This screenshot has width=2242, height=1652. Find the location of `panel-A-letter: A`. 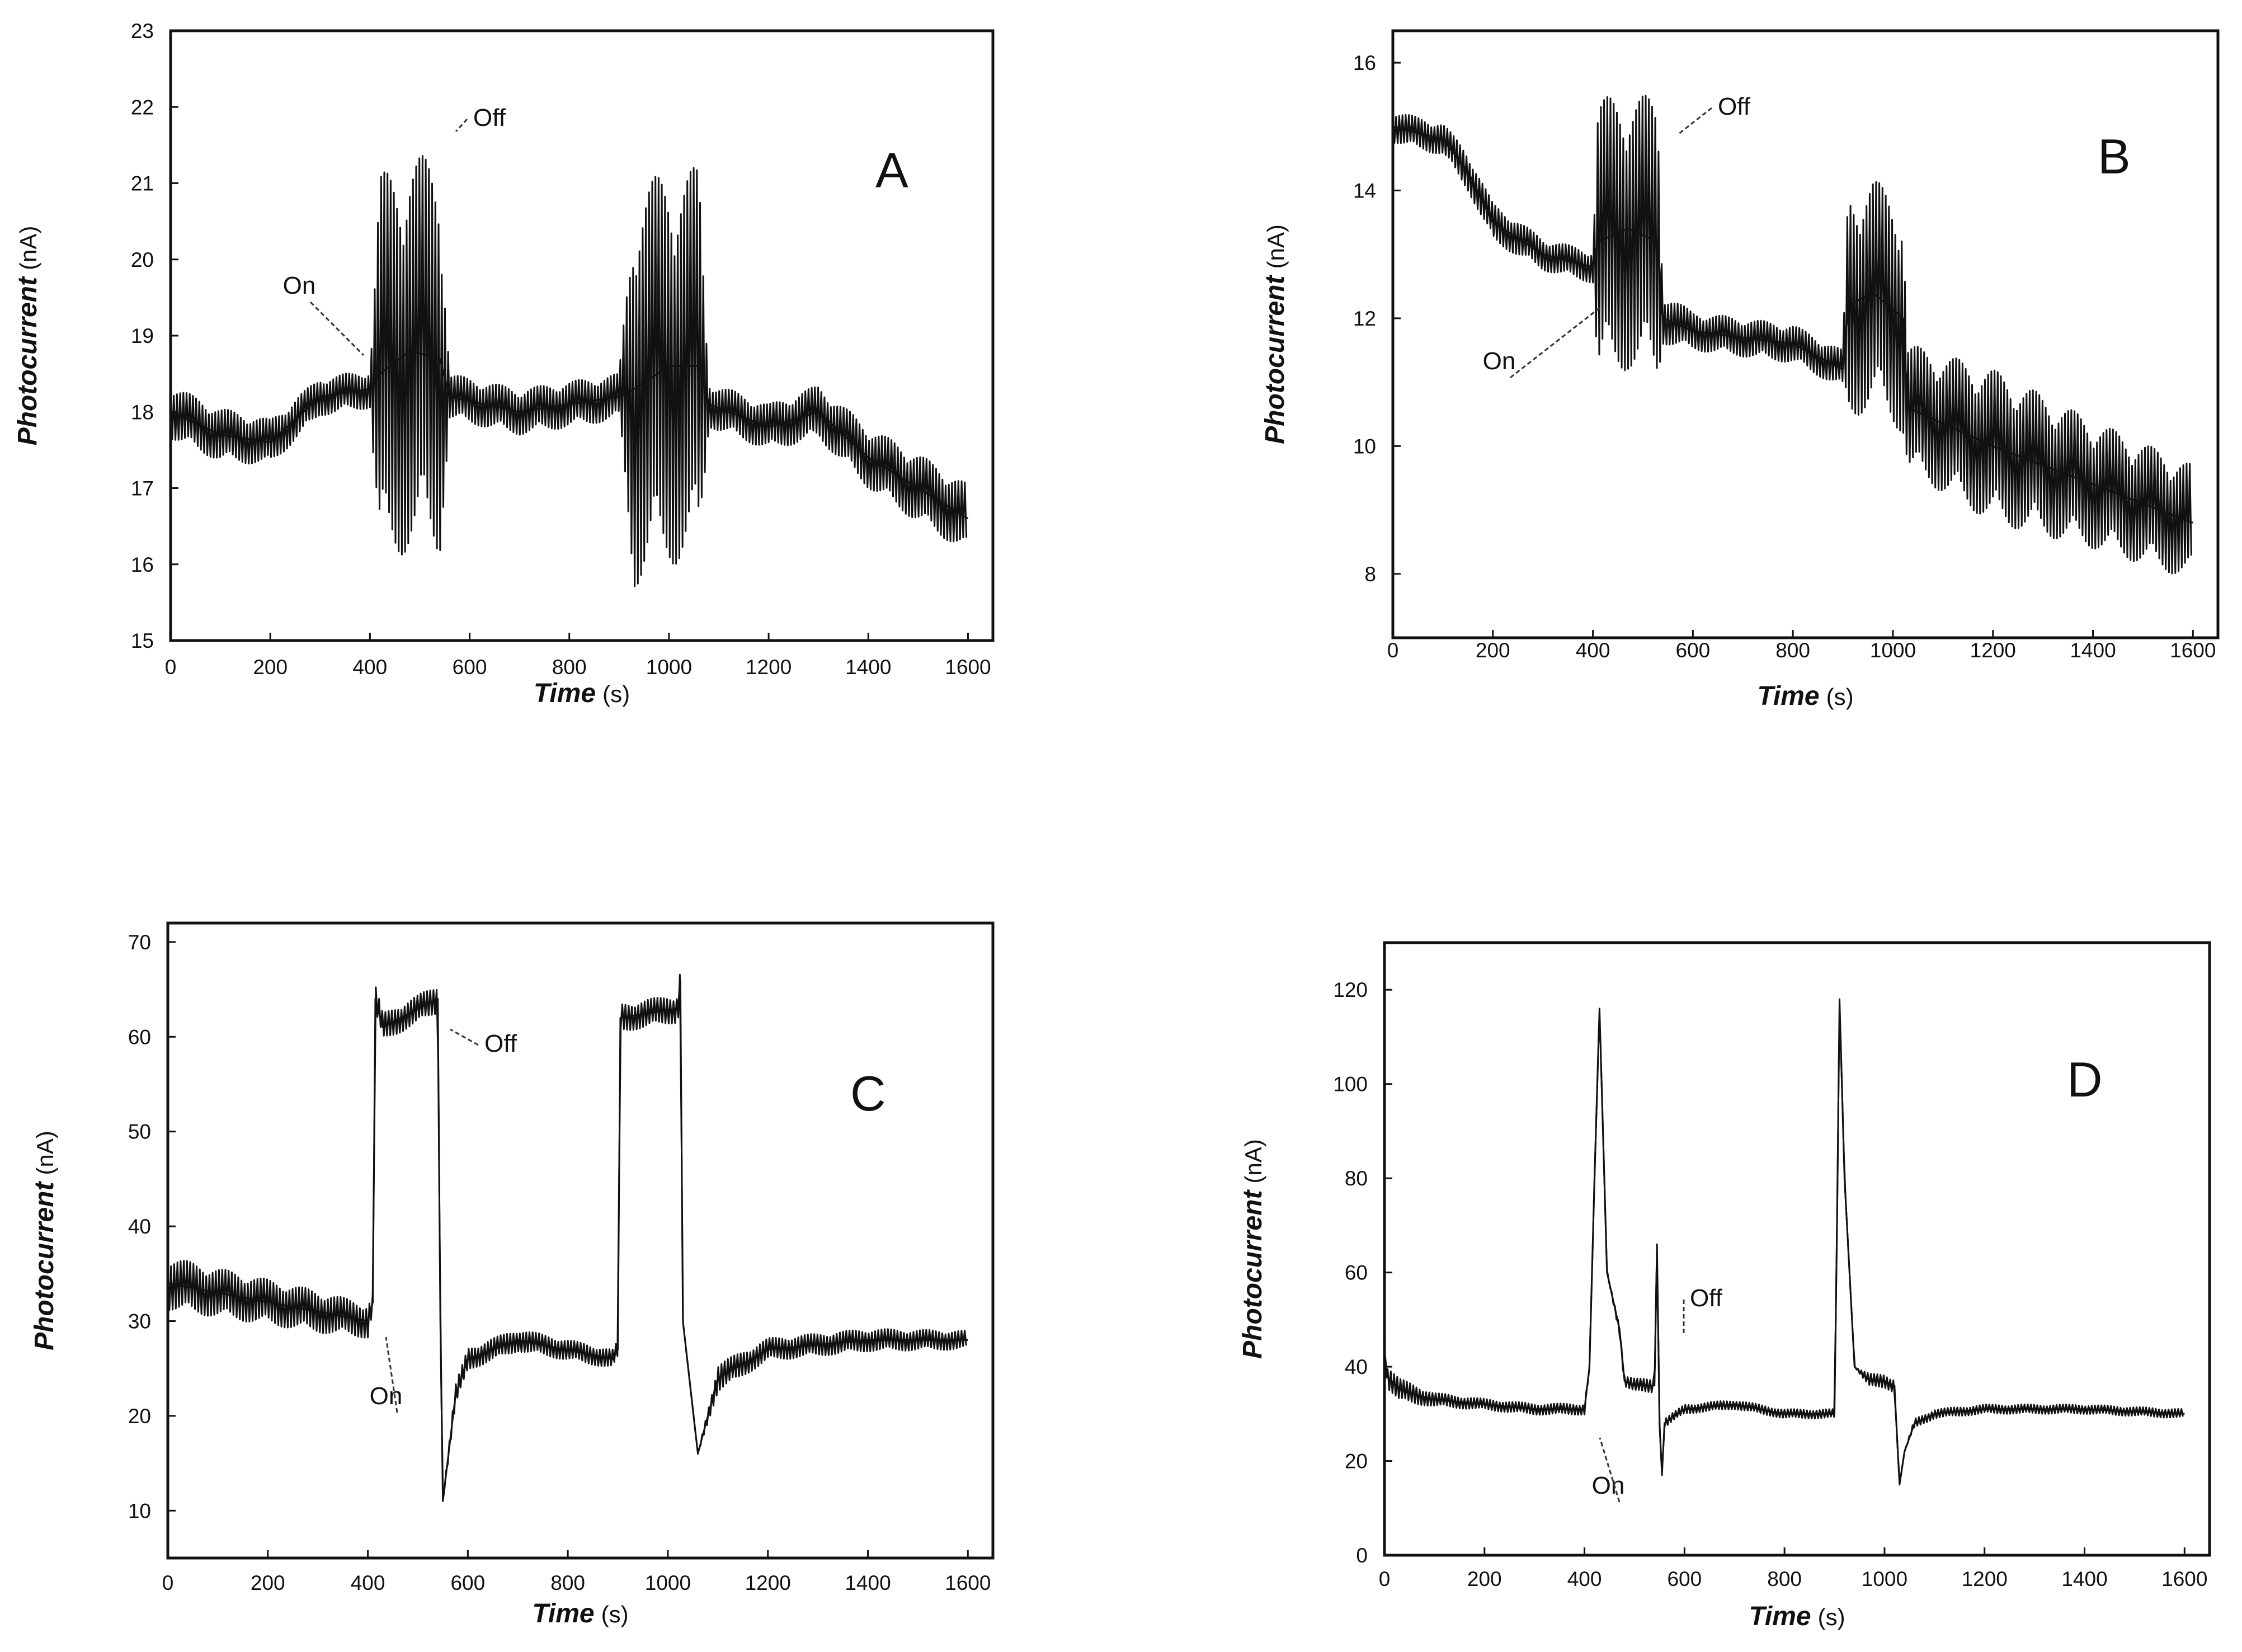

panel-A-letter: A is located at coordinates (891, 171).